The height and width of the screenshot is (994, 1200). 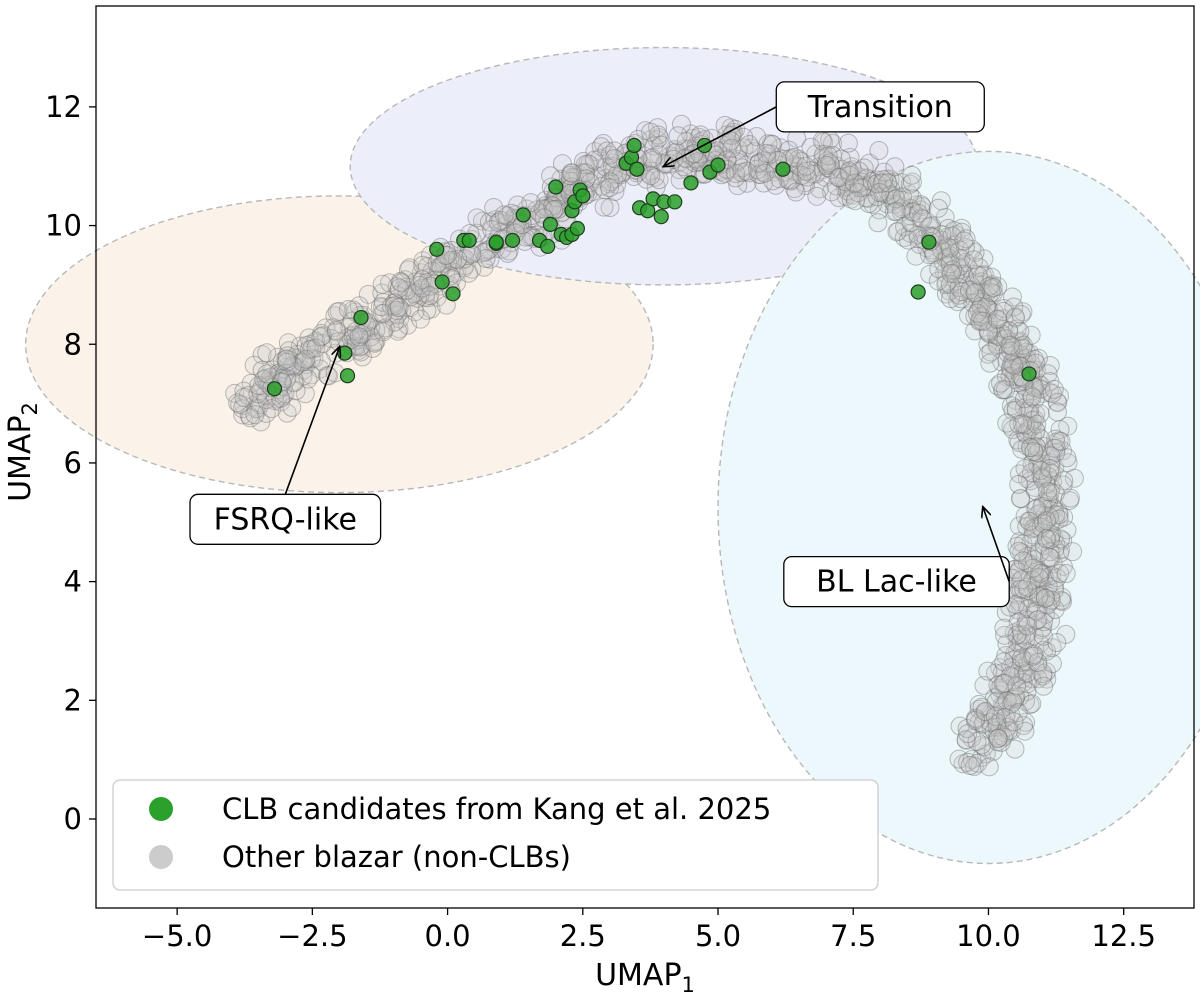 I want to click on legend-other-label: Other blazar (non-CLBs), so click(x=396, y=857).